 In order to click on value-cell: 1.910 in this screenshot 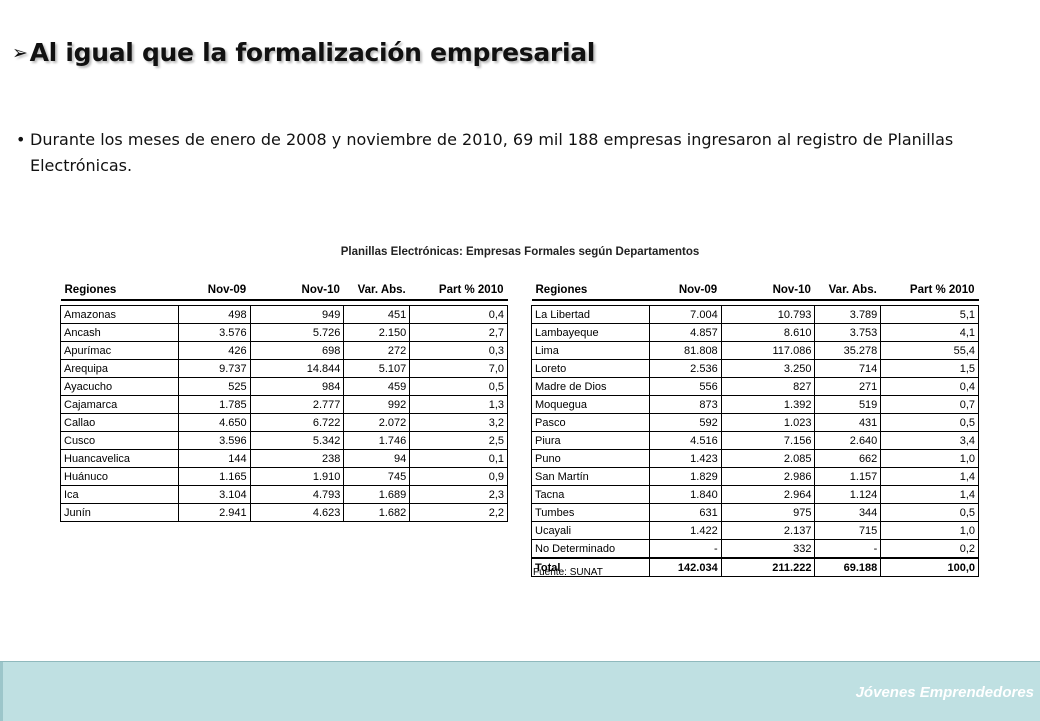, I will do `click(297, 476)`.